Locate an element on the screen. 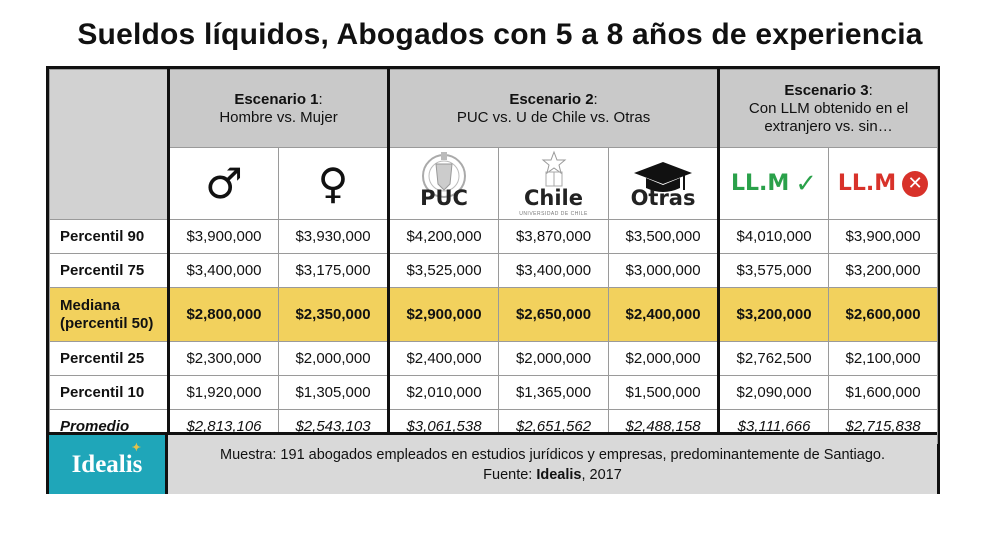  source-note: Fuente: Idealis, 2017 is located at coordinates (552, 474).